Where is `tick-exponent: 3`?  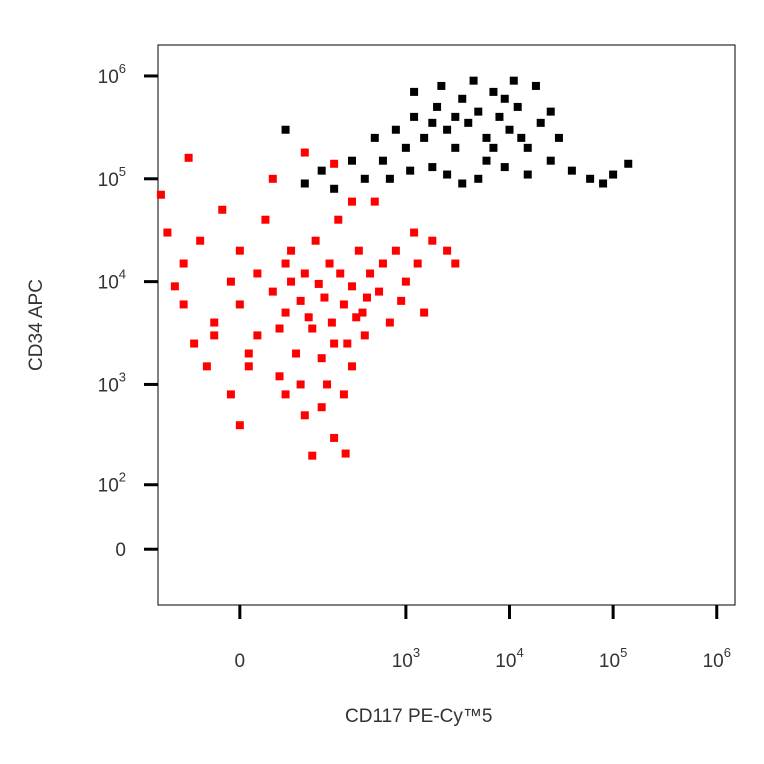 tick-exponent: 3 is located at coordinates (122, 376).